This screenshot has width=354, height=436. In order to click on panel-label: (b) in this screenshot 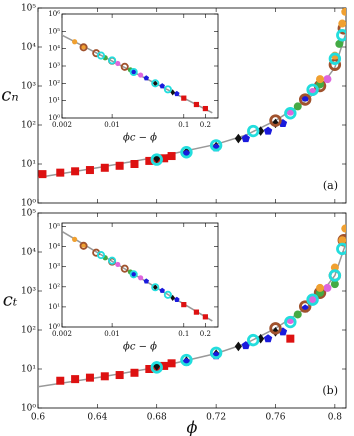, I will do `click(330, 390)`.